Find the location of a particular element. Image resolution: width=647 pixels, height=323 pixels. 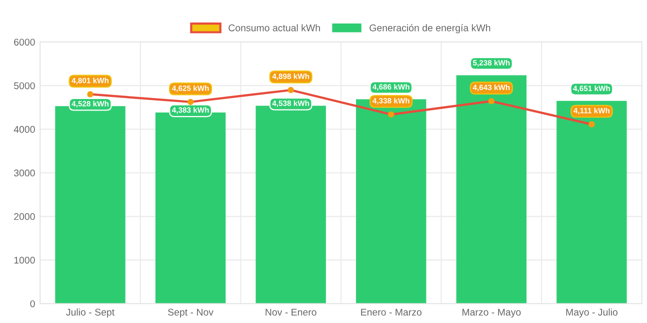

y-tick-label: 6000 is located at coordinates (24, 42).